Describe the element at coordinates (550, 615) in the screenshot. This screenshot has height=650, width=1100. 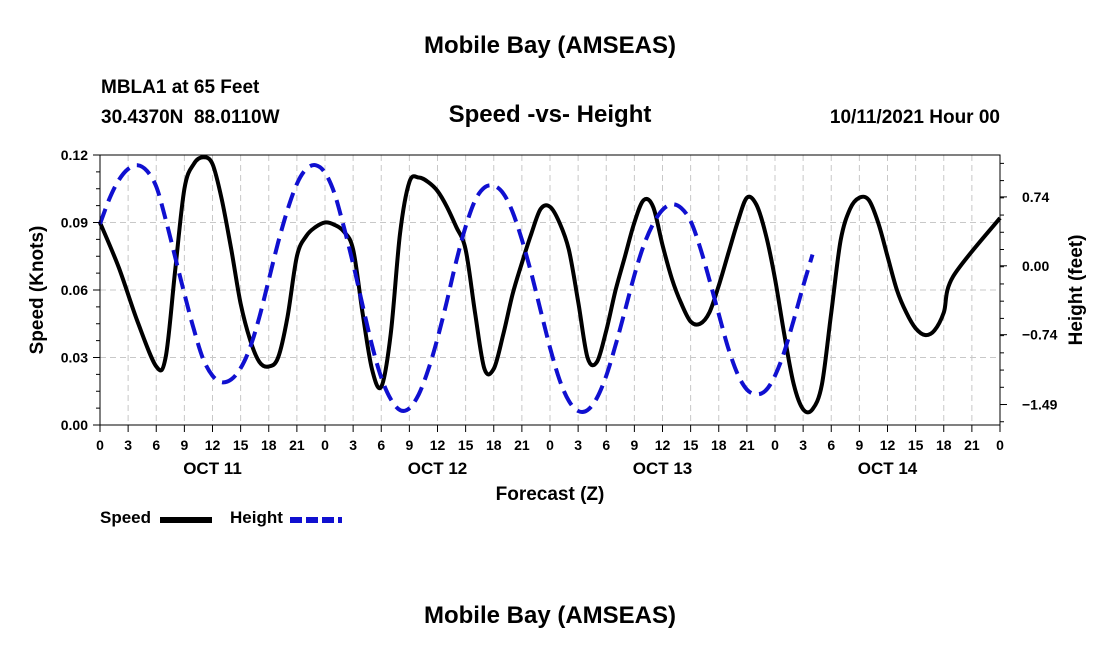
I see `bottom-title: Mobile Bay (AMSEAS)` at that location.